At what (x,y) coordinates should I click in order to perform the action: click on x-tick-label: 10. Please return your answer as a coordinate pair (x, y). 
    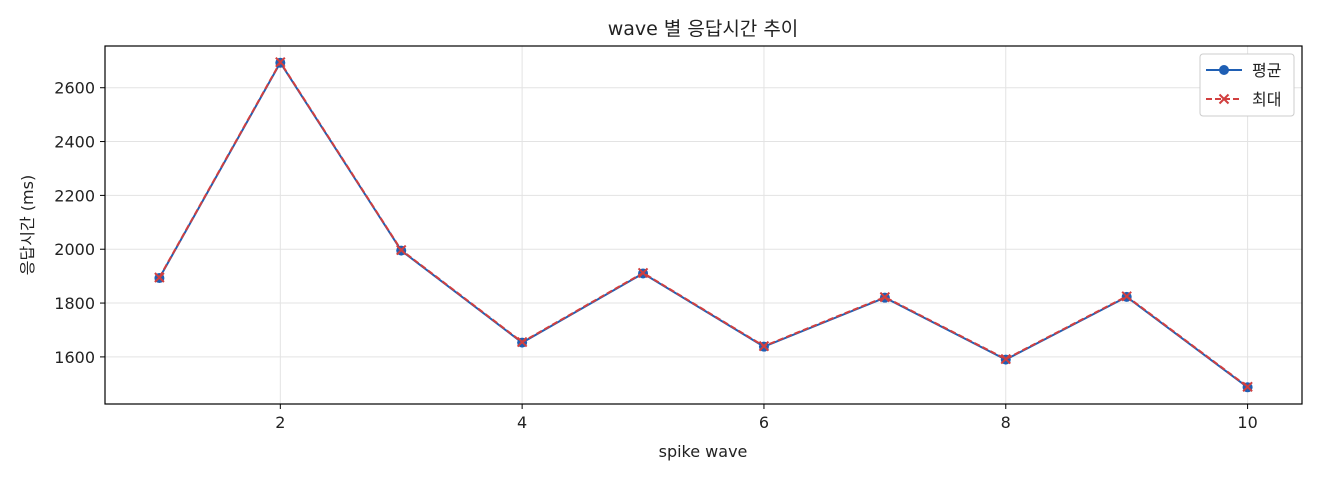
    Looking at the image, I should click on (1247, 422).